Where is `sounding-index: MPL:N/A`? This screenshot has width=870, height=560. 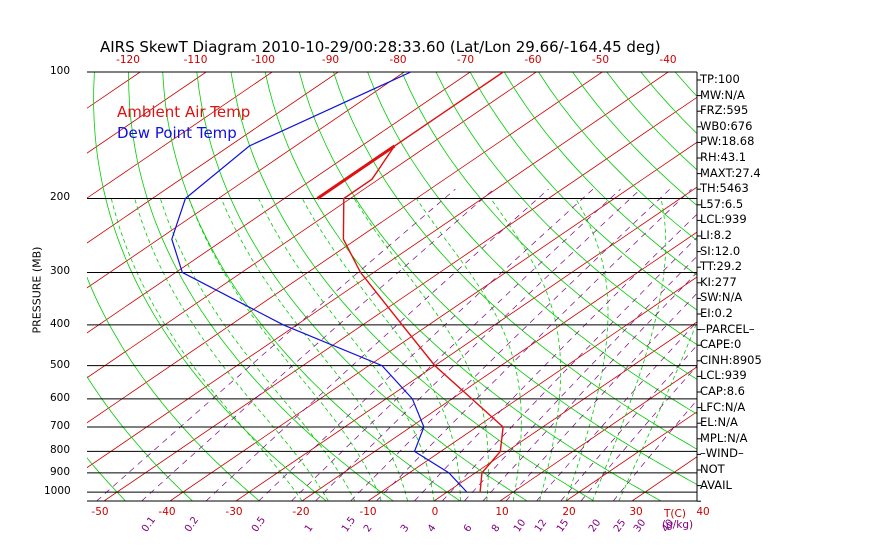 sounding-index: MPL:N/A is located at coordinates (724, 437).